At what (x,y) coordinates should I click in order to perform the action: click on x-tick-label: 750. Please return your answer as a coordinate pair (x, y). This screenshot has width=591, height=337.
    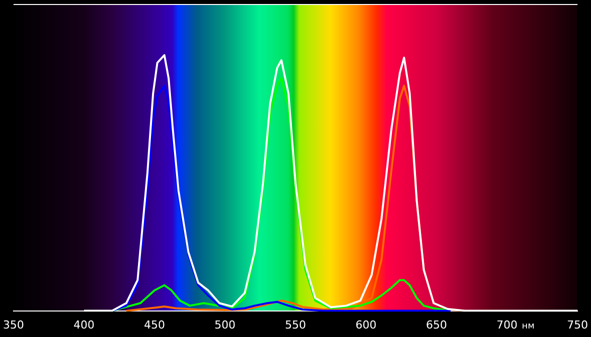
    Looking at the image, I should click on (577, 325).